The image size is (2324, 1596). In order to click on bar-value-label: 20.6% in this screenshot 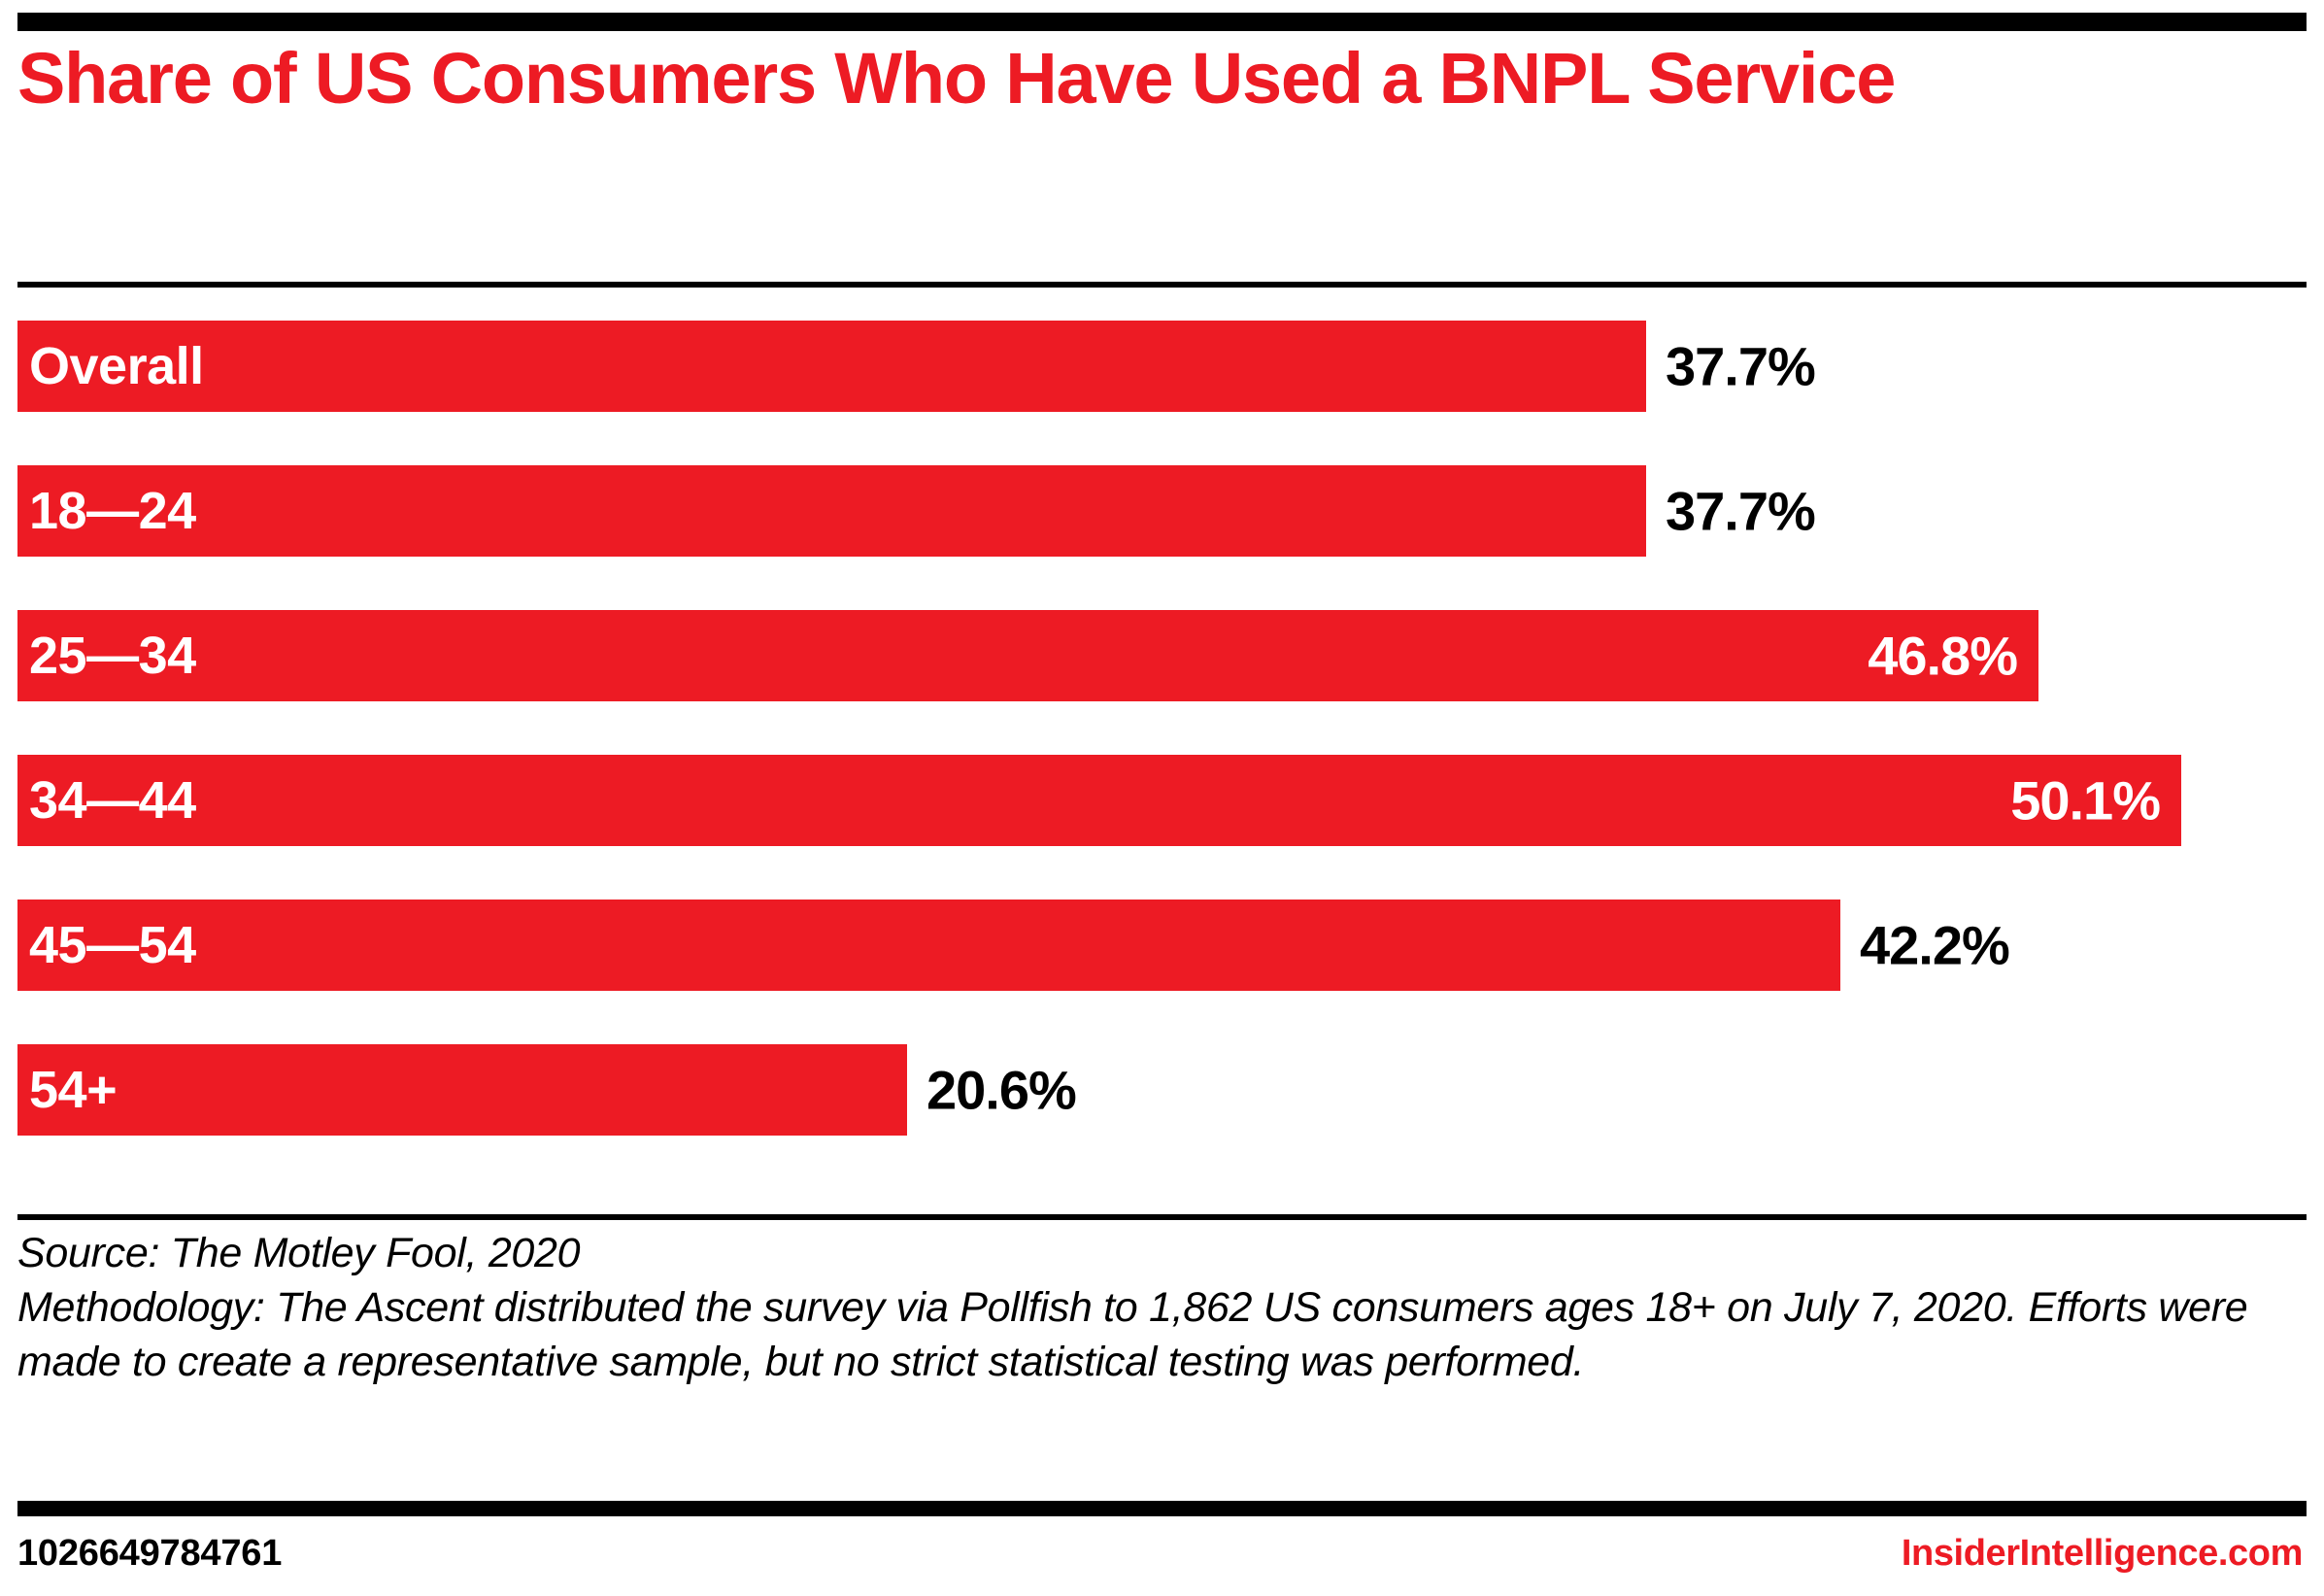, I will do `click(1001, 1090)`.